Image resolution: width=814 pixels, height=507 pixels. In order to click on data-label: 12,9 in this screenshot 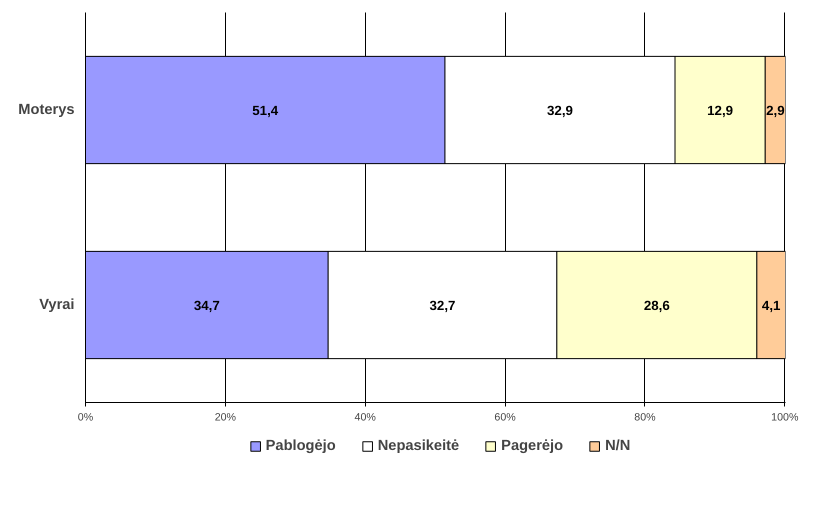, I will do `click(720, 110)`.